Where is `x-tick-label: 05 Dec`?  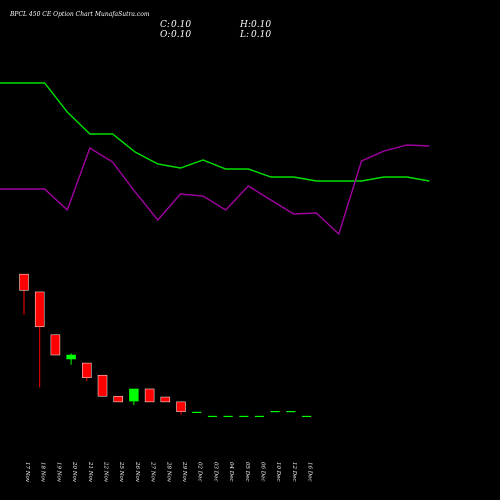 x-tick-label: 05 Dec is located at coordinates (247, 472).